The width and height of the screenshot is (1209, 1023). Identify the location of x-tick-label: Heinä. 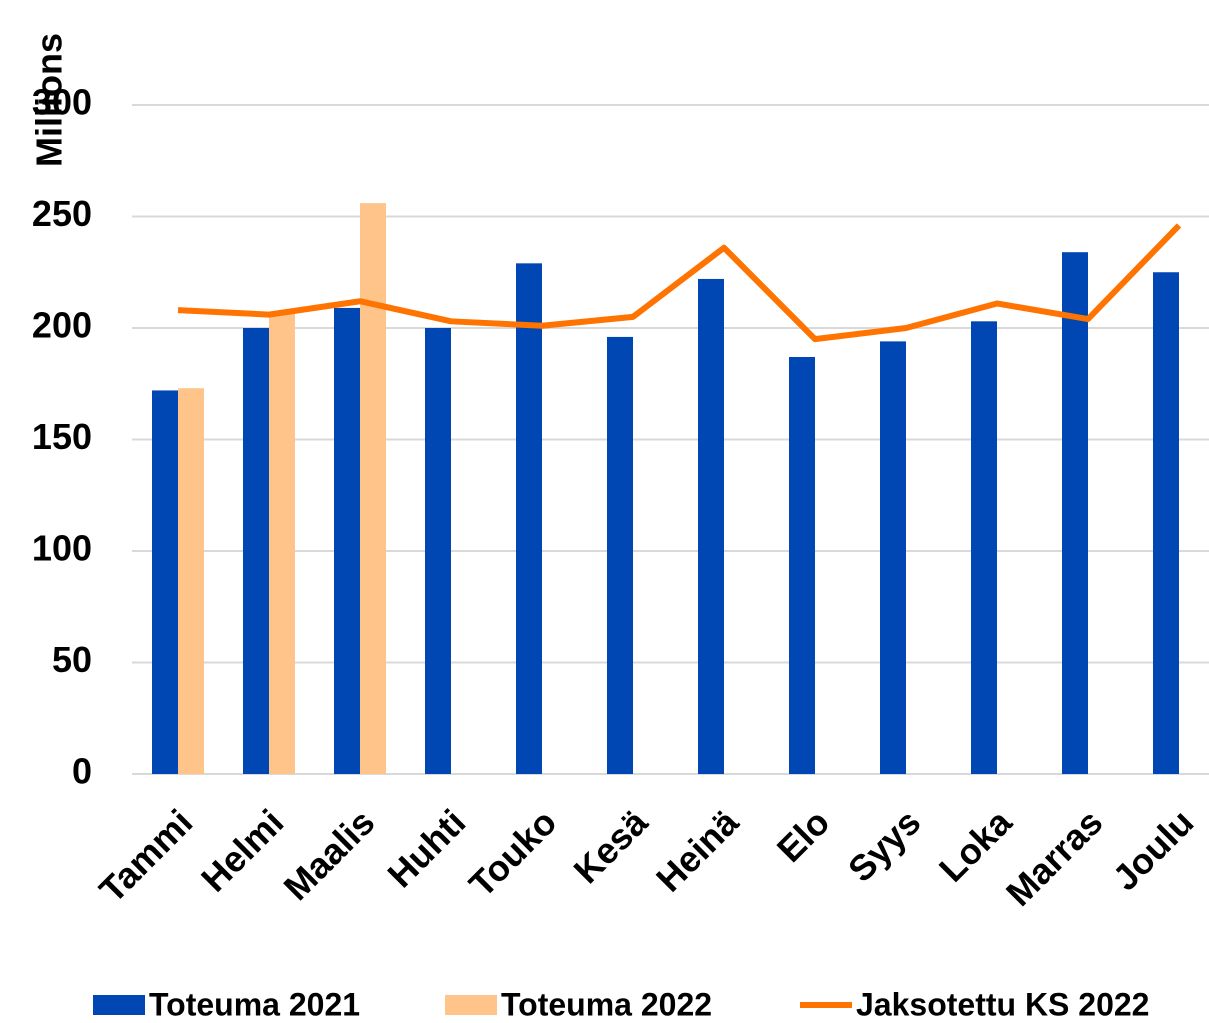
(697, 850).